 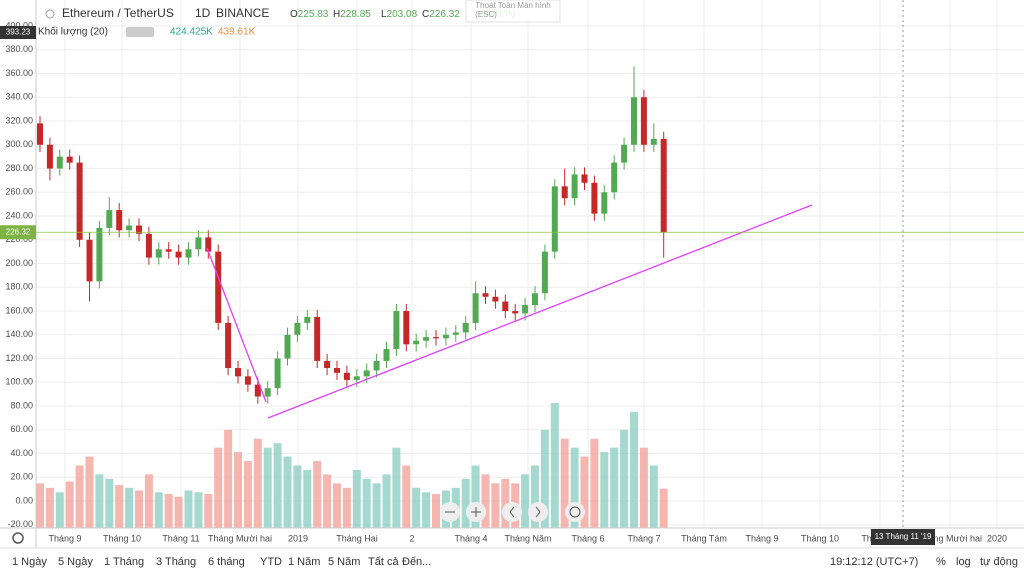 What do you see at coordinates (20, 524) in the screenshot?
I see `y-tick-label: -20.00` at bounding box center [20, 524].